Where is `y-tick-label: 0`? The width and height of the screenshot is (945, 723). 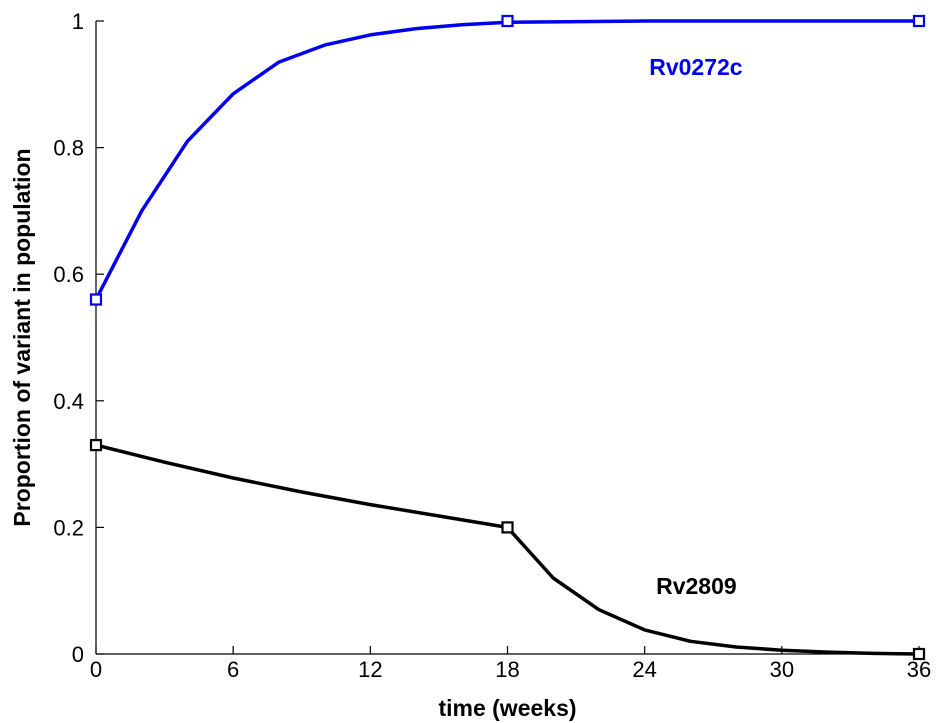
y-tick-label: 0 is located at coordinates (78, 654).